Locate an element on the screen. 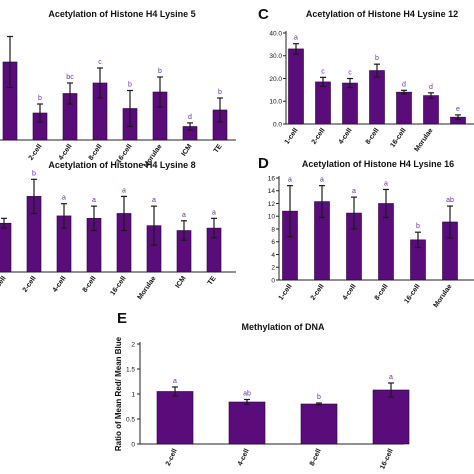 Image resolution: width=474 pixels, height=474 pixels. y-tick-label: 30.0 is located at coordinates (275, 56).